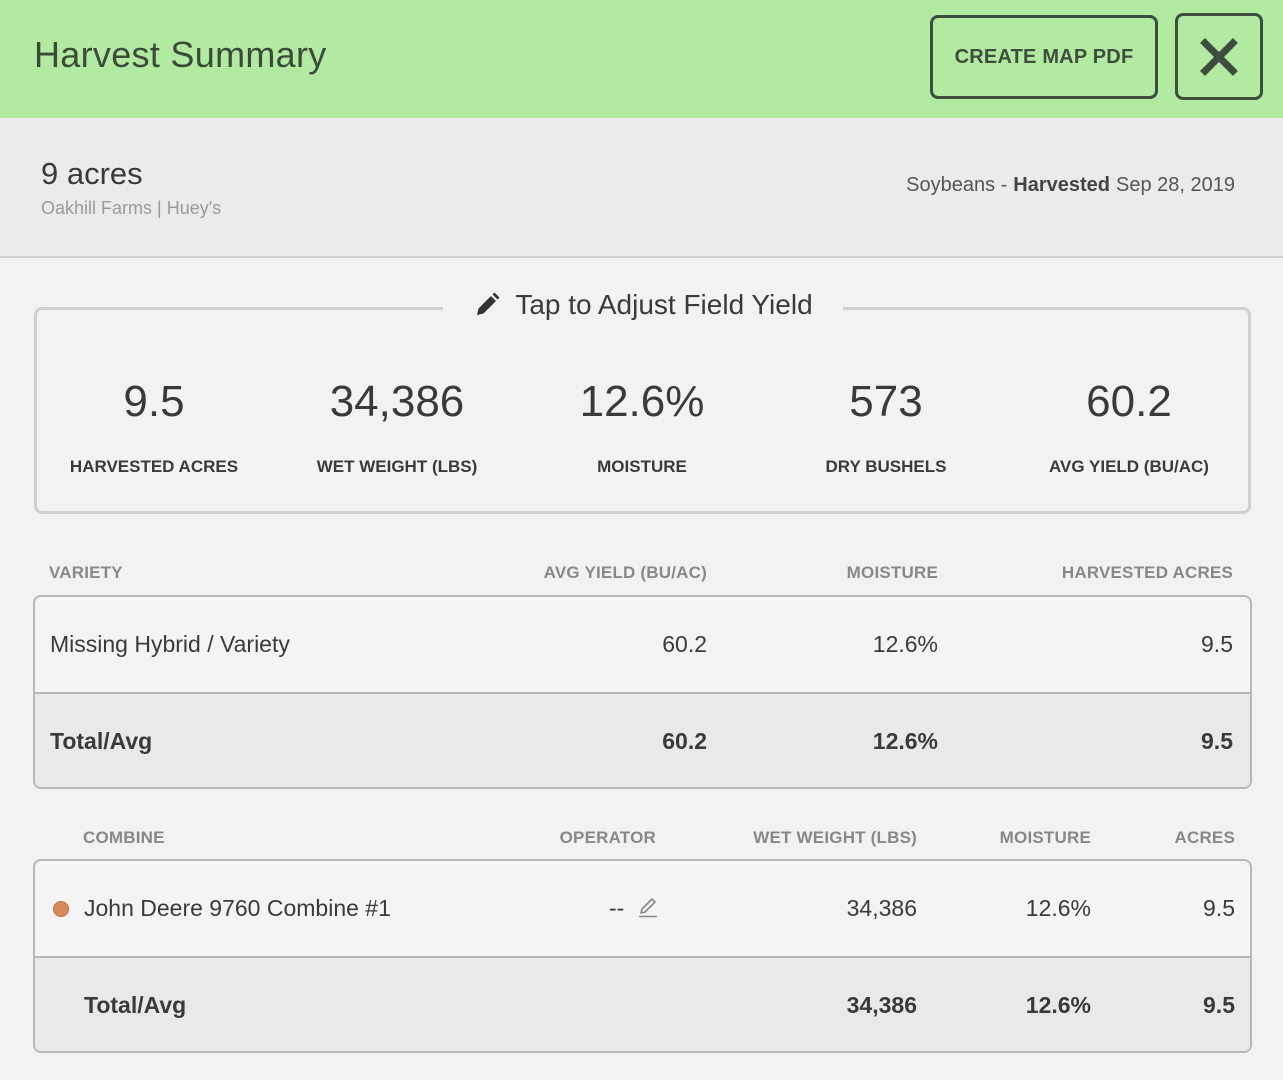 This screenshot has width=1283, height=1080. What do you see at coordinates (1175, 185) in the screenshot?
I see `harvest-date: Sep 28, 2019` at bounding box center [1175, 185].